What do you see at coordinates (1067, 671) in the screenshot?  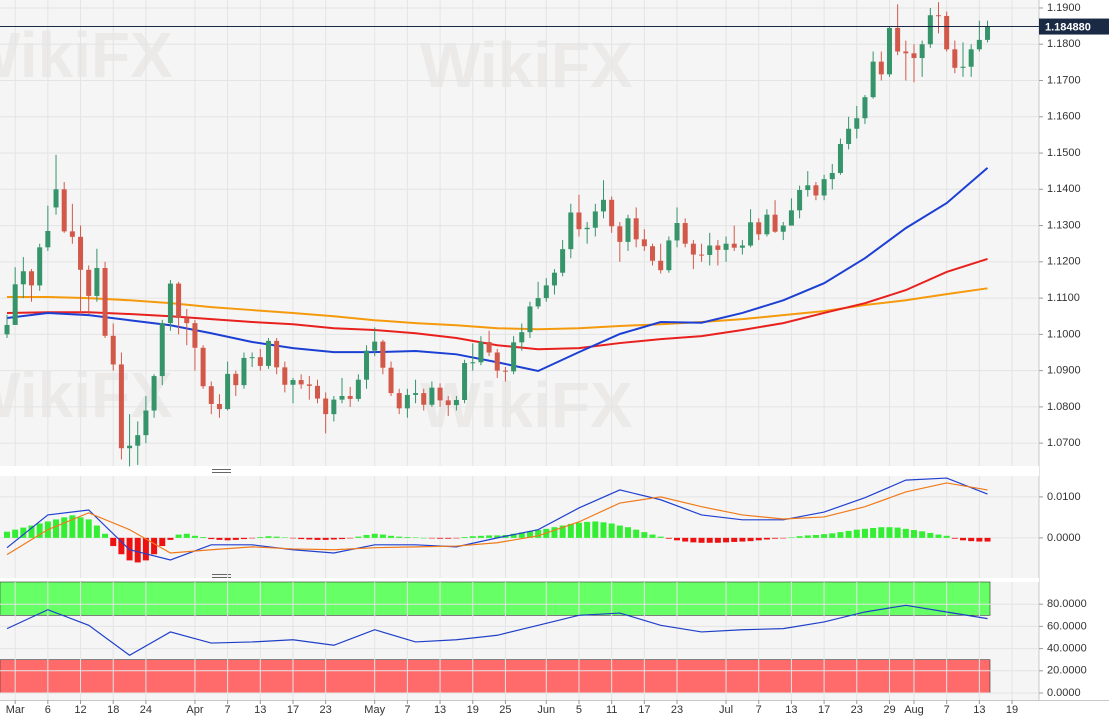 I see `y-tick-label: 20.0000` at bounding box center [1067, 671].